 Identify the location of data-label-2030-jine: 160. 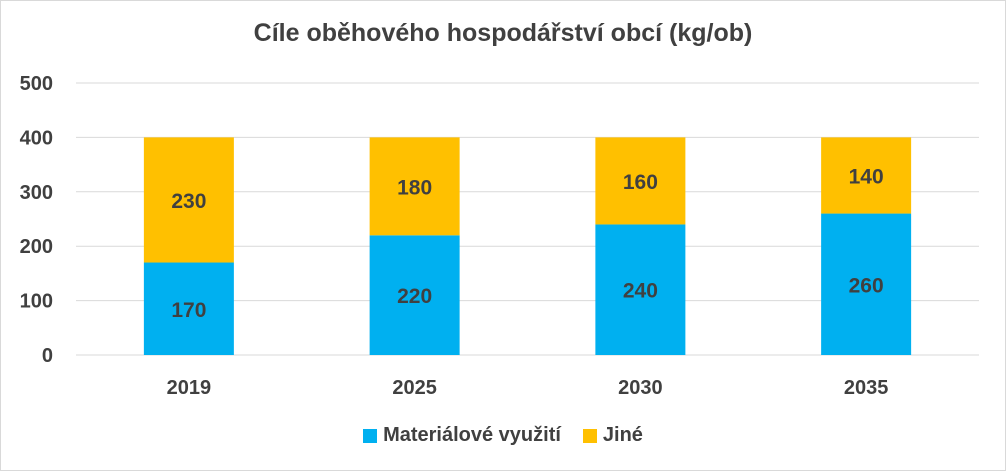
(640, 182).